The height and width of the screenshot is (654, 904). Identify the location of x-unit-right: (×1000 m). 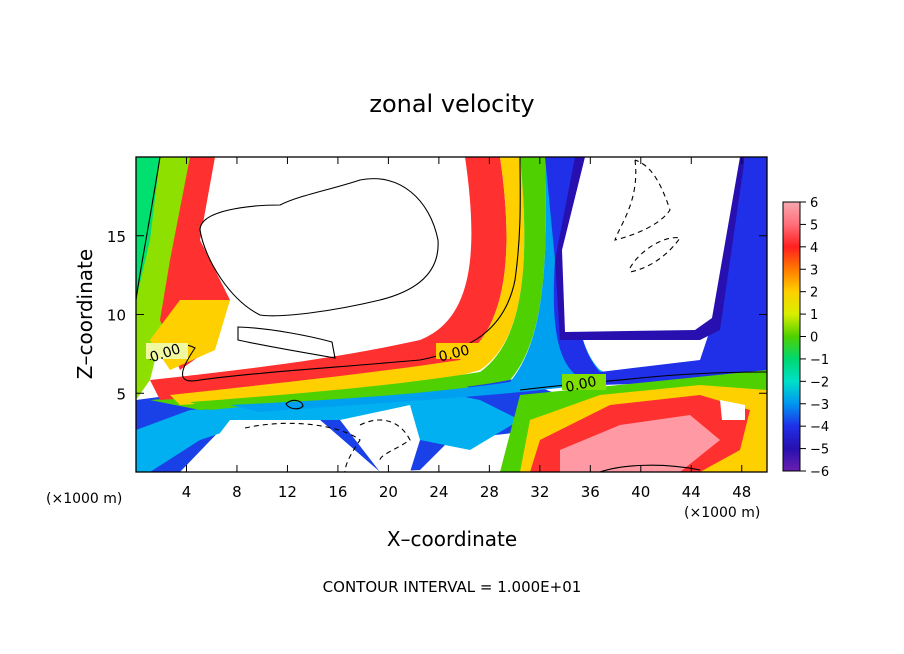
(722, 513).